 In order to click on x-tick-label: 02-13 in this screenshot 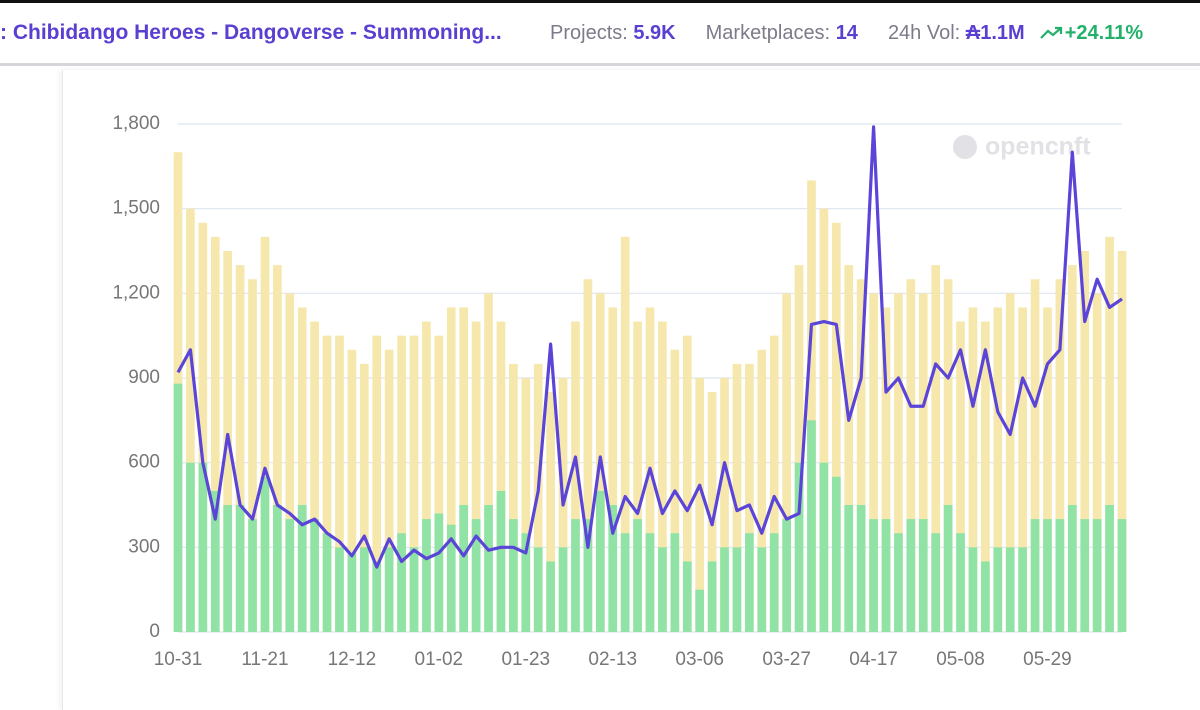, I will do `click(612, 659)`.